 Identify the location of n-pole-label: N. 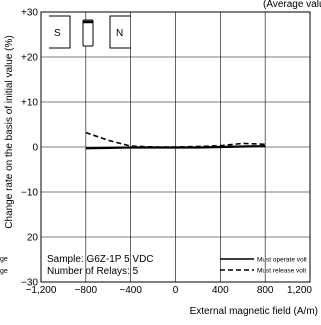
(119, 33).